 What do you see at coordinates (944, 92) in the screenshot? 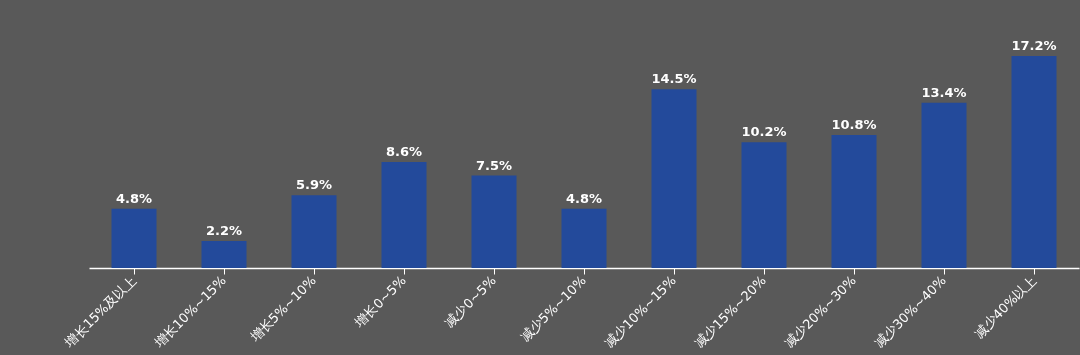
I see `data-label: 13.4%` at bounding box center [944, 92].